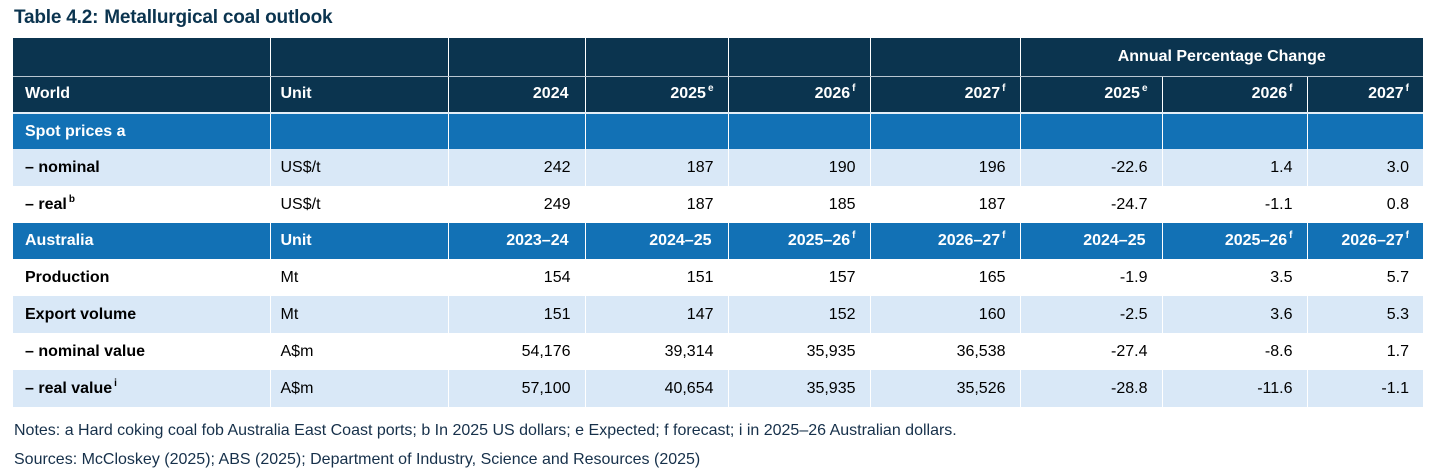 The width and height of the screenshot is (1436, 474). What do you see at coordinates (1234, 351) in the screenshot?
I see `table-cell: -8.6` at bounding box center [1234, 351].